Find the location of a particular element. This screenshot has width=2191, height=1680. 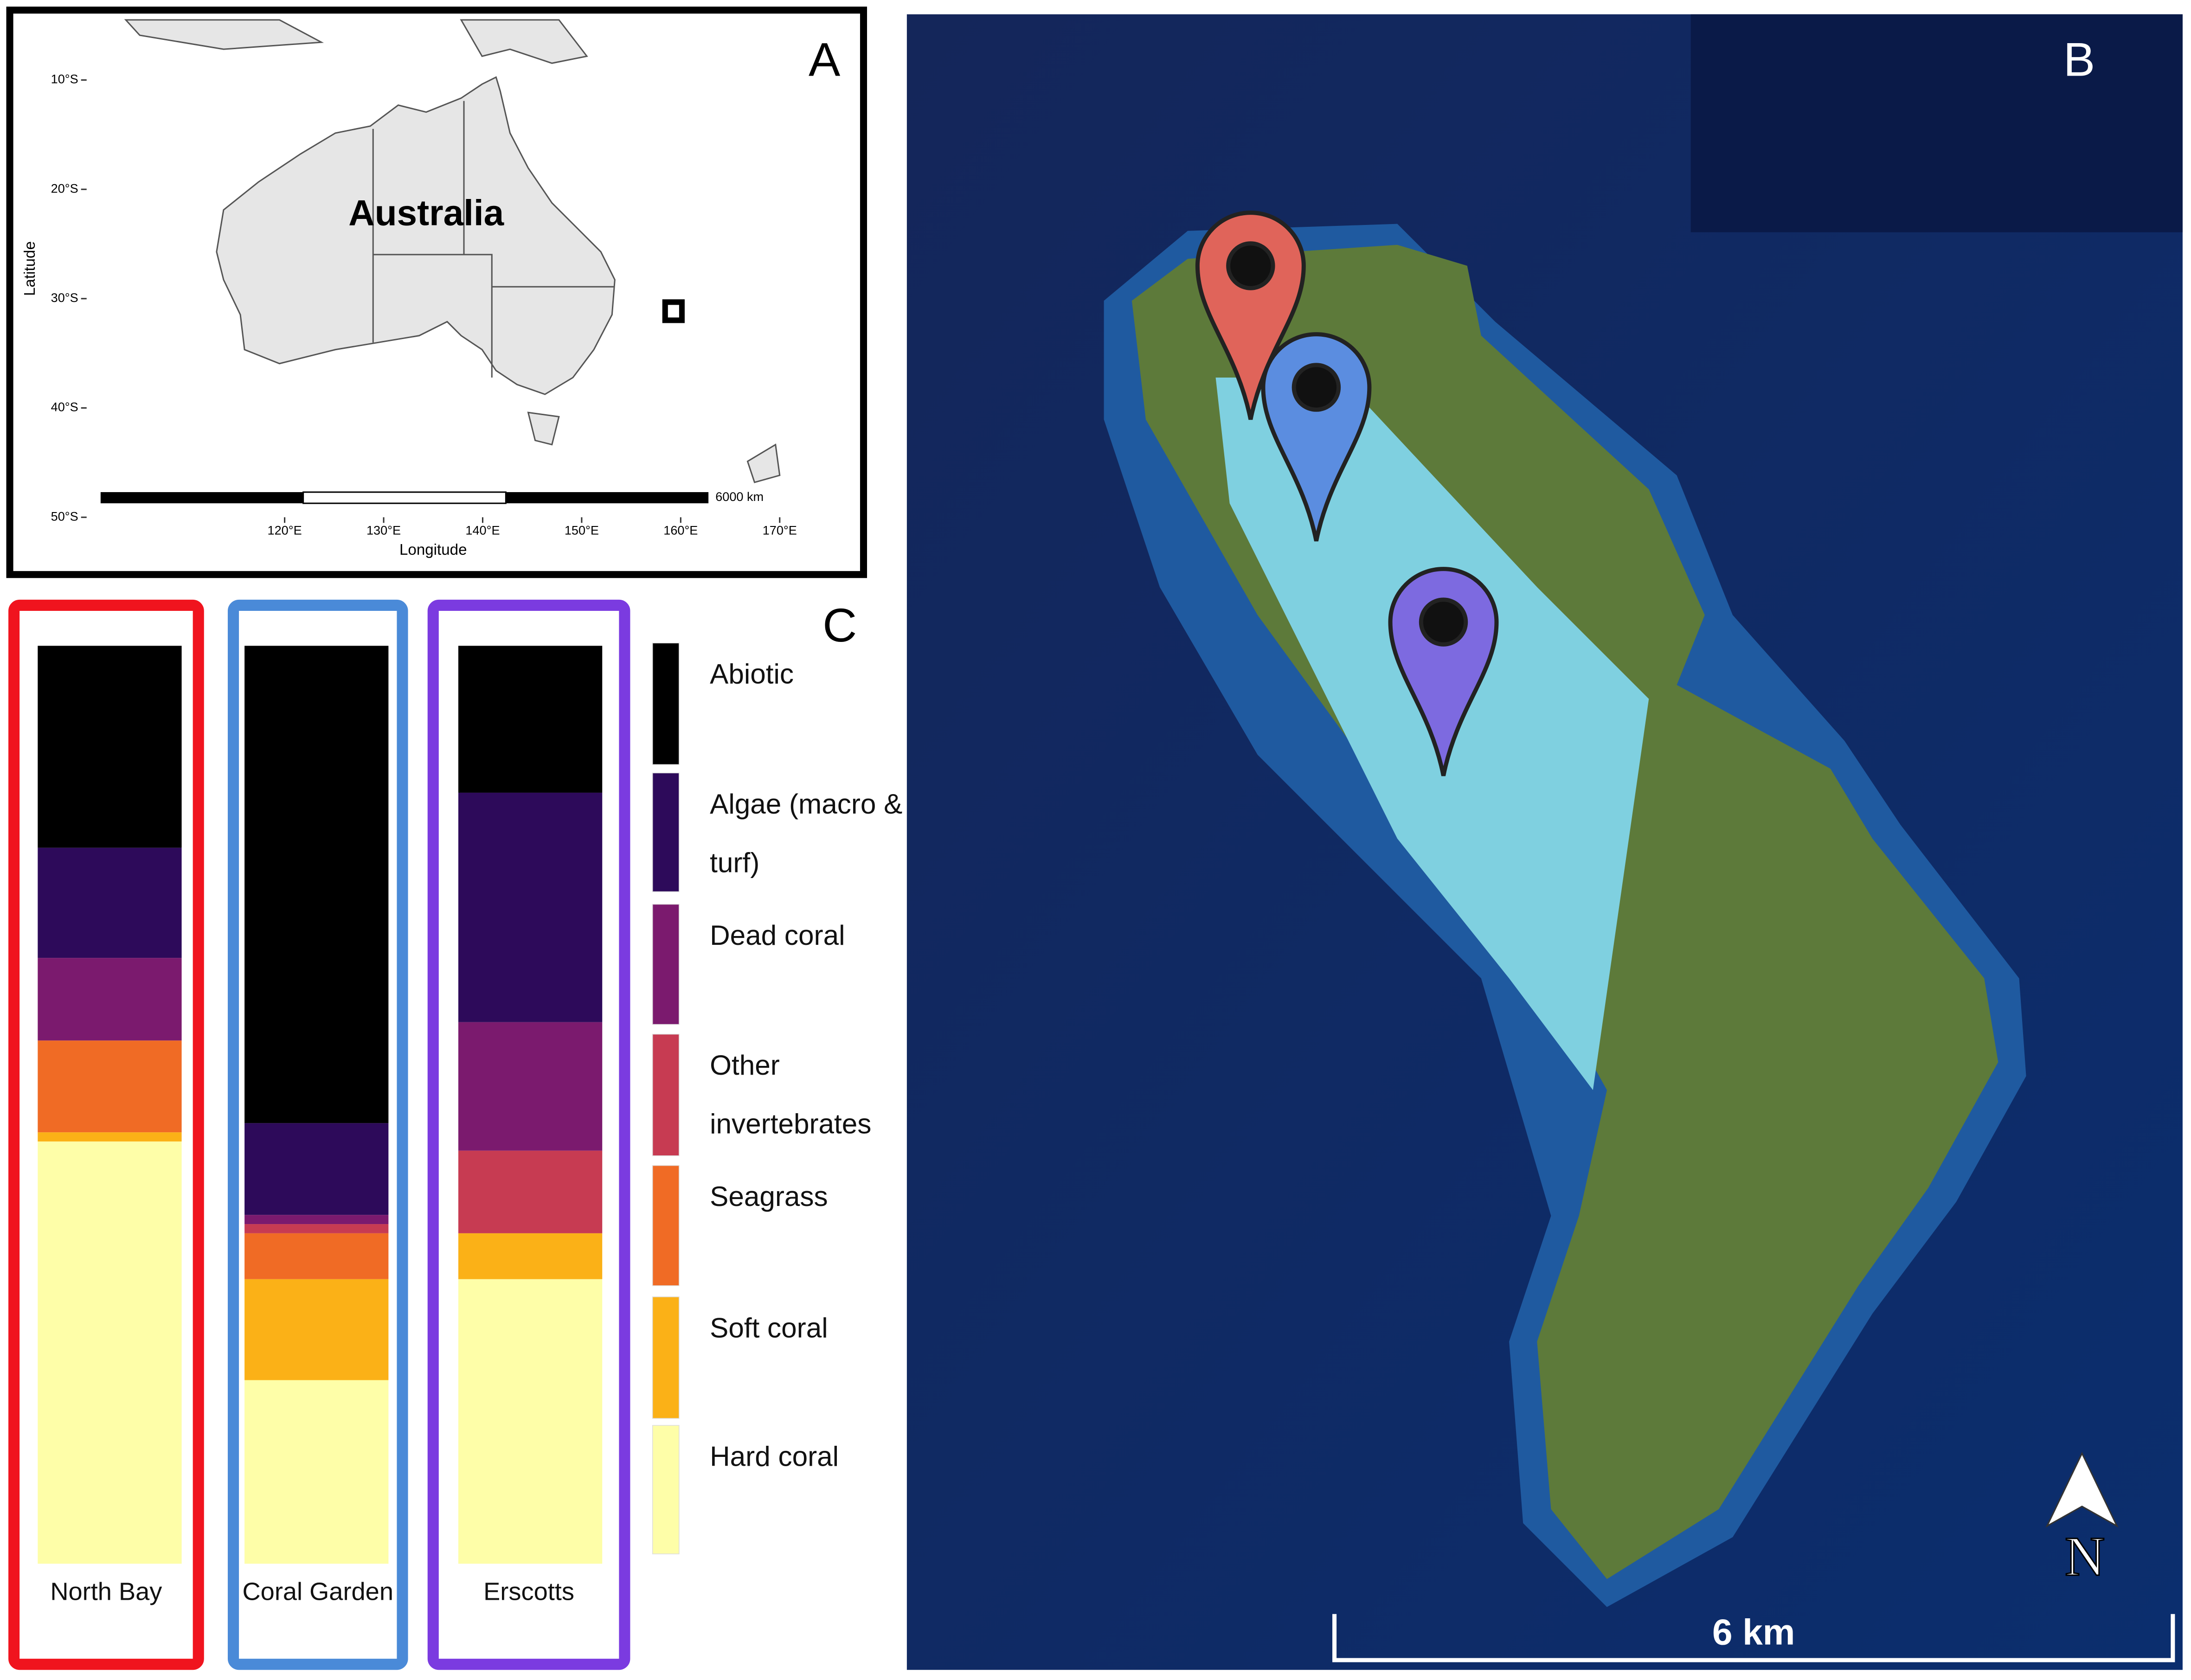

scale-label: 6000 km is located at coordinates (739, 496).